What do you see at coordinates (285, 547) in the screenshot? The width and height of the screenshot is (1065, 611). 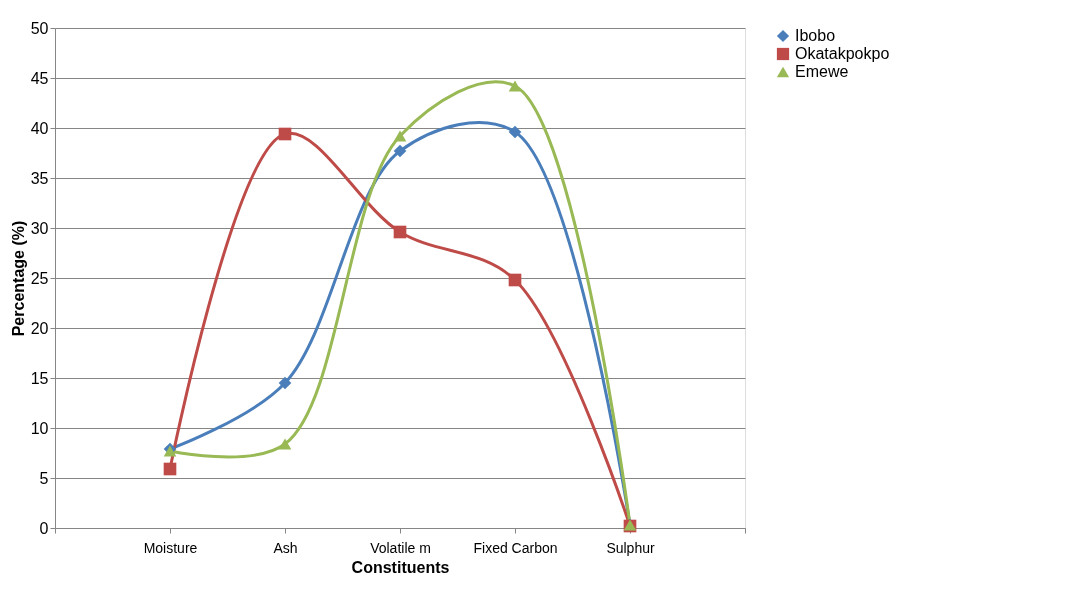 I see `x-tick-label: Ash` at bounding box center [285, 547].